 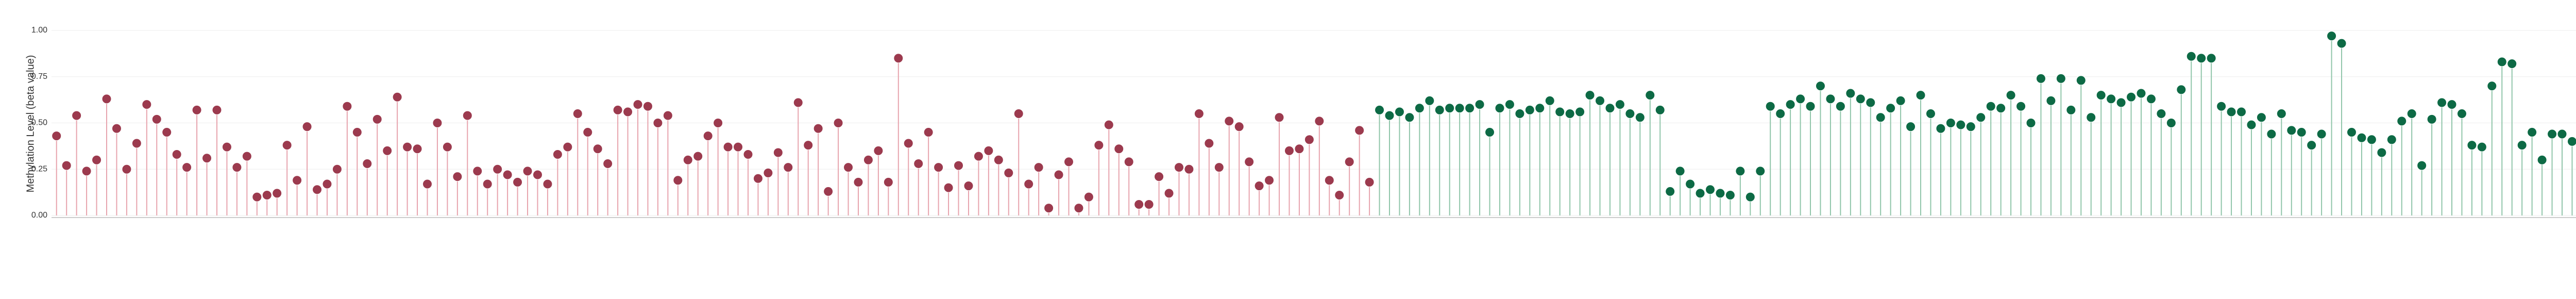 I want to click on y-tick-label: 1.00, so click(x=39, y=30).